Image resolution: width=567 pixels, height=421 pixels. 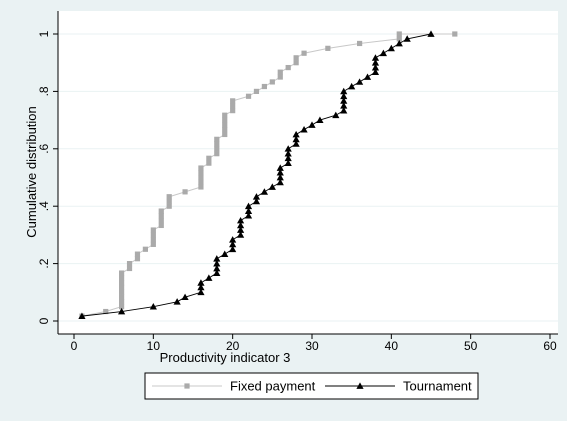 What do you see at coordinates (550, 346) in the screenshot?
I see `x-tick-label-6: 60` at bounding box center [550, 346].